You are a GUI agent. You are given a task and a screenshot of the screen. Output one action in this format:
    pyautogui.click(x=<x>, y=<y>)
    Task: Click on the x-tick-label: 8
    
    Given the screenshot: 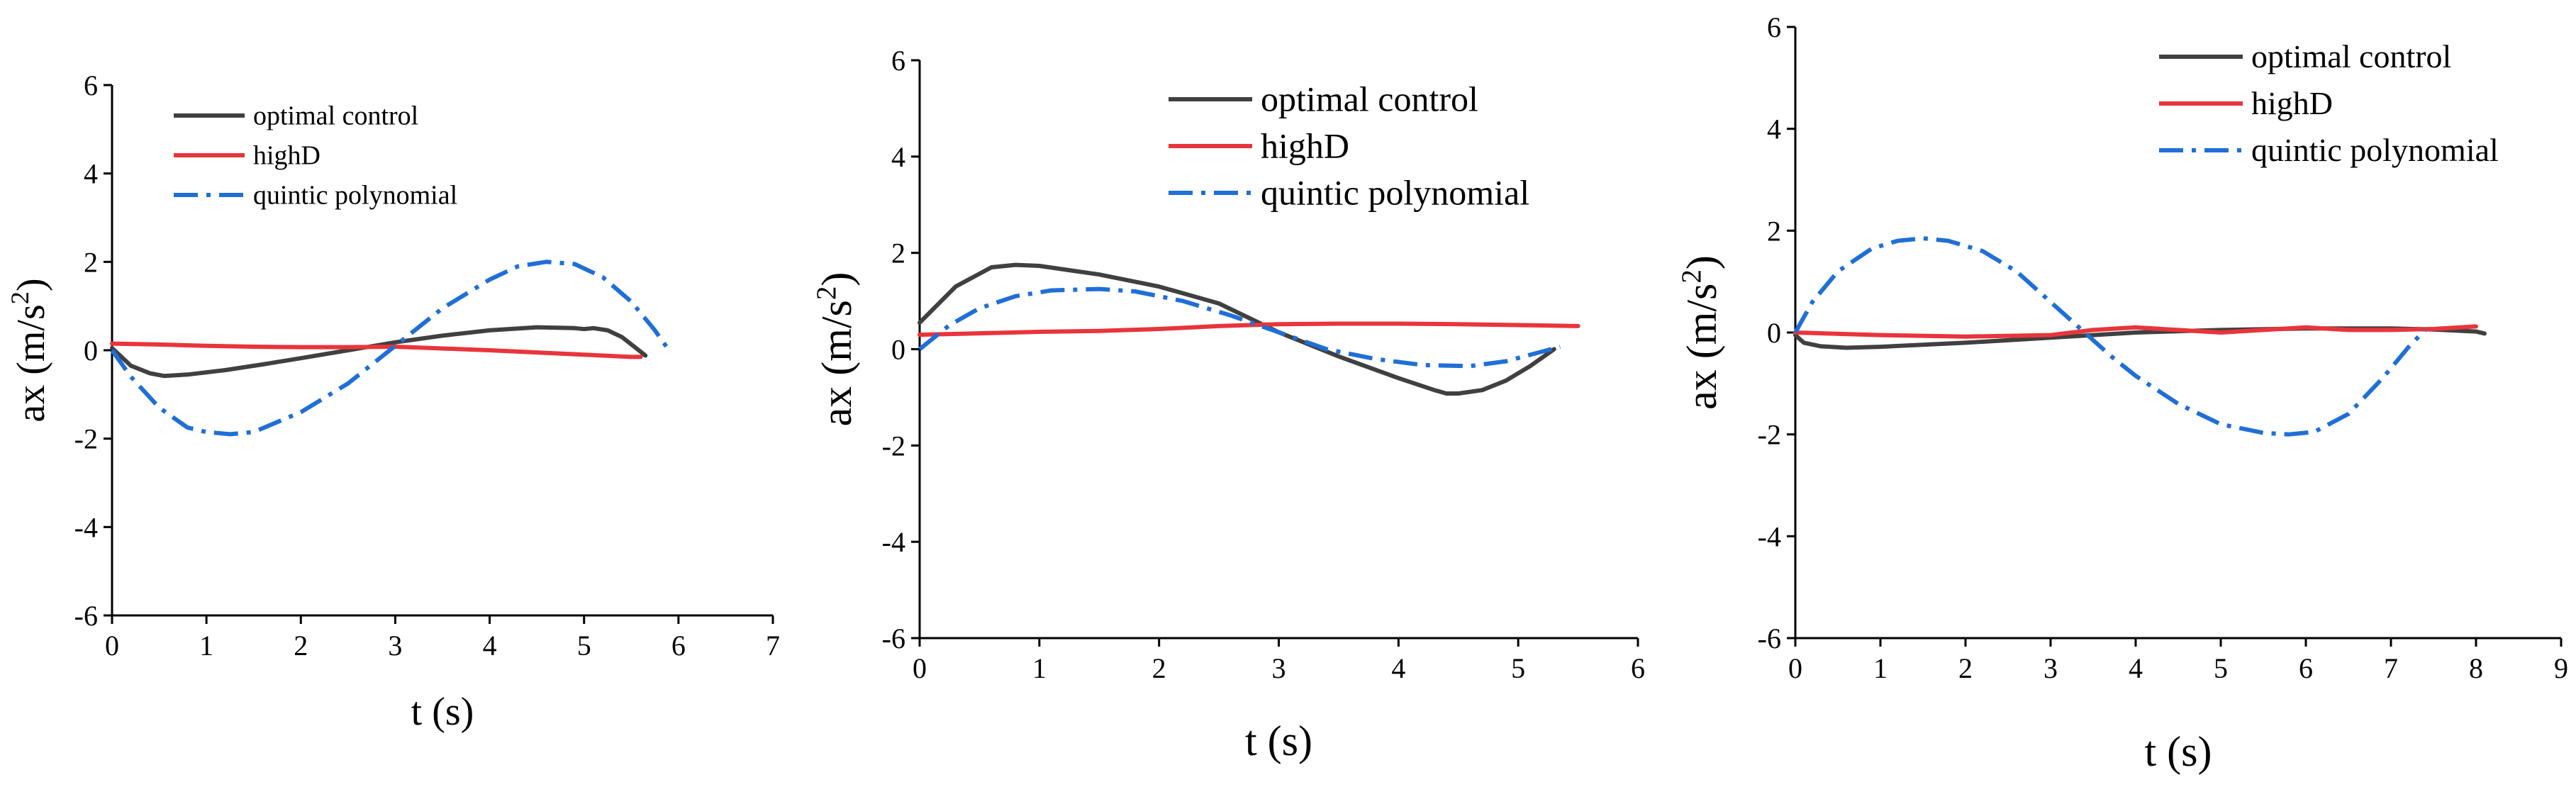 What is the action you would take?
    pyautogui.click(x=2476, y=668)
    